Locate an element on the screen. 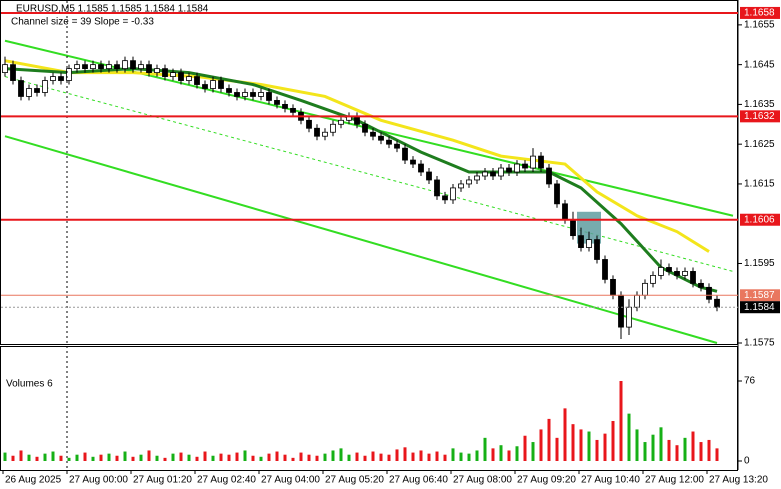 The height and width of the screenshot is (489, 781). x-tick-label: 27 Aug 01:20 is located at coordinates (162, 480).